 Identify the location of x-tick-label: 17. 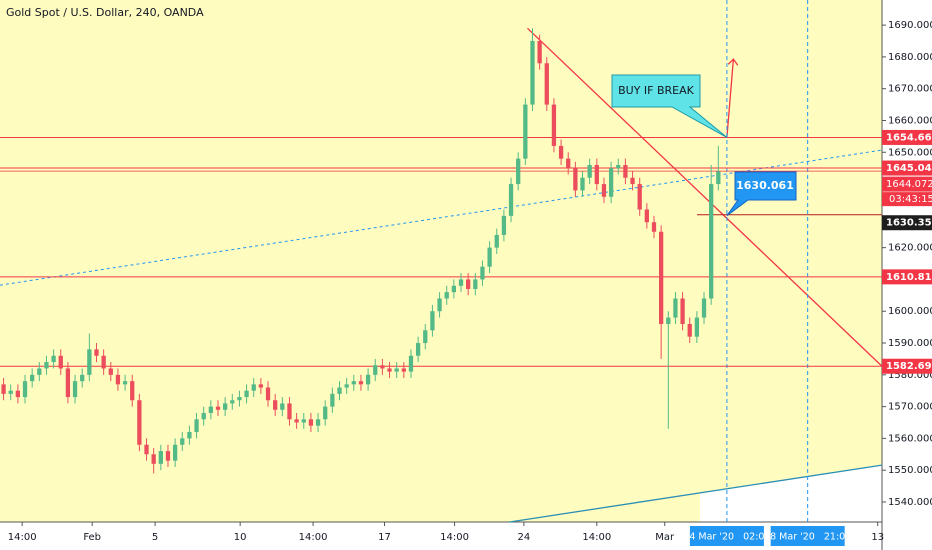
(384, 537).